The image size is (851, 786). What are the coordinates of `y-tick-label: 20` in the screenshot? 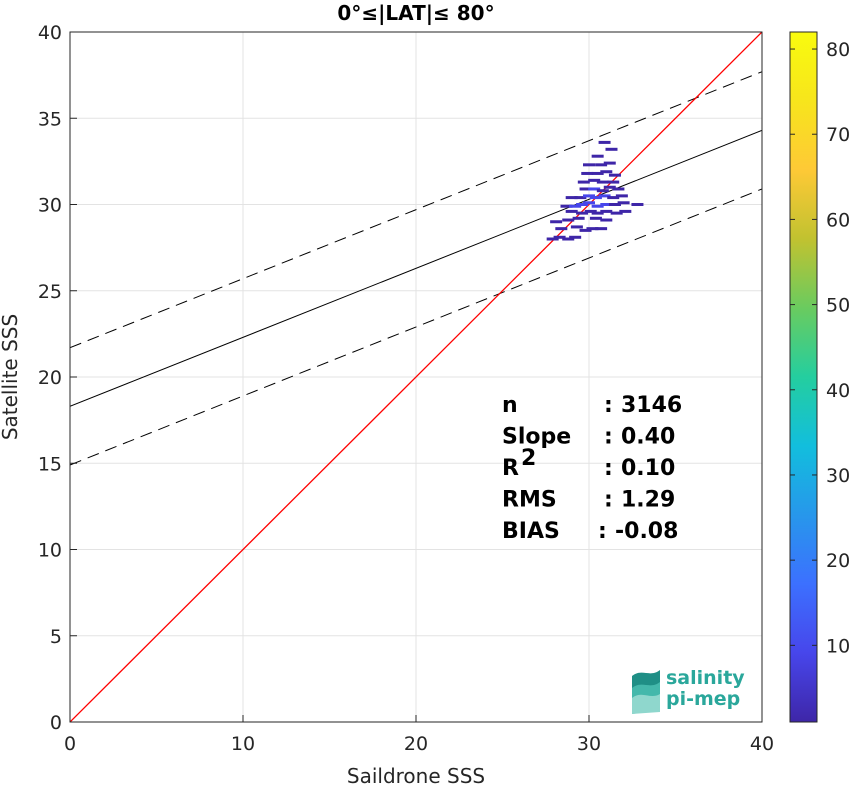 It's located at (50, 378).